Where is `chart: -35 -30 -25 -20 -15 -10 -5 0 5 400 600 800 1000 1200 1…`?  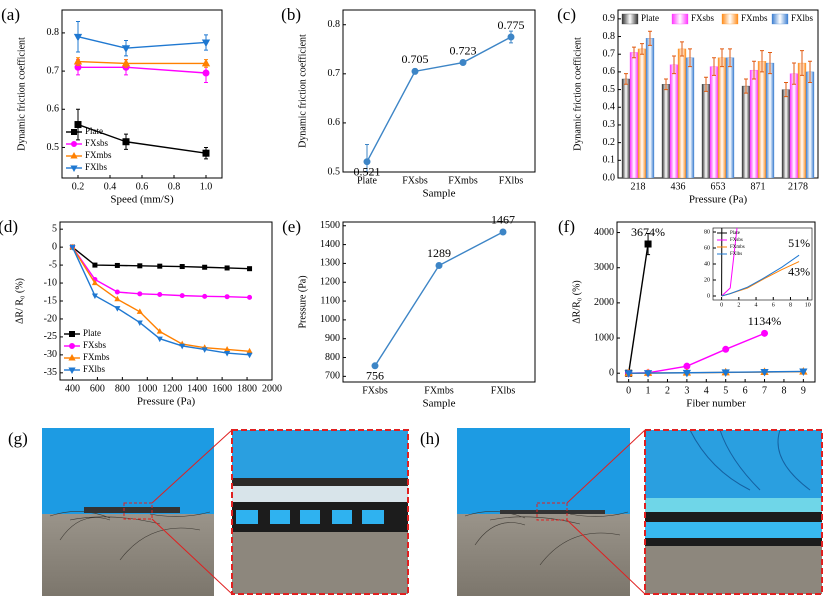 chart: -35 -30 -25 -20 -15 -10 -5 0 5 400 600 800 1000 1200 1… is located at coordinates (141, 312).